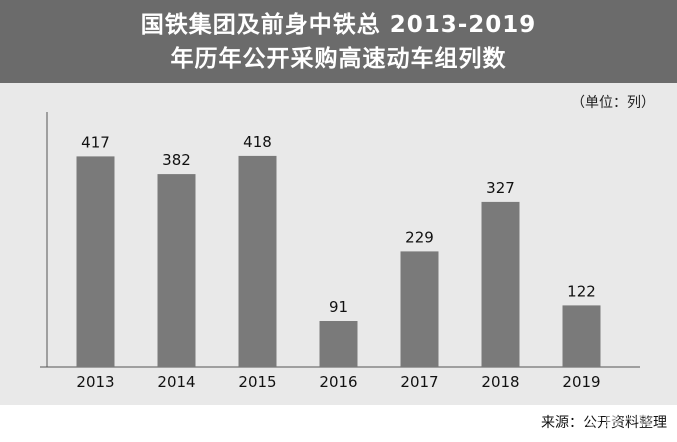 Image resolution: width=677 pixels, height=442 pixels. What do you see at coordinates (338, 344) in the screenshot?
I see `bar-2016` at bounding box center [338, 344].